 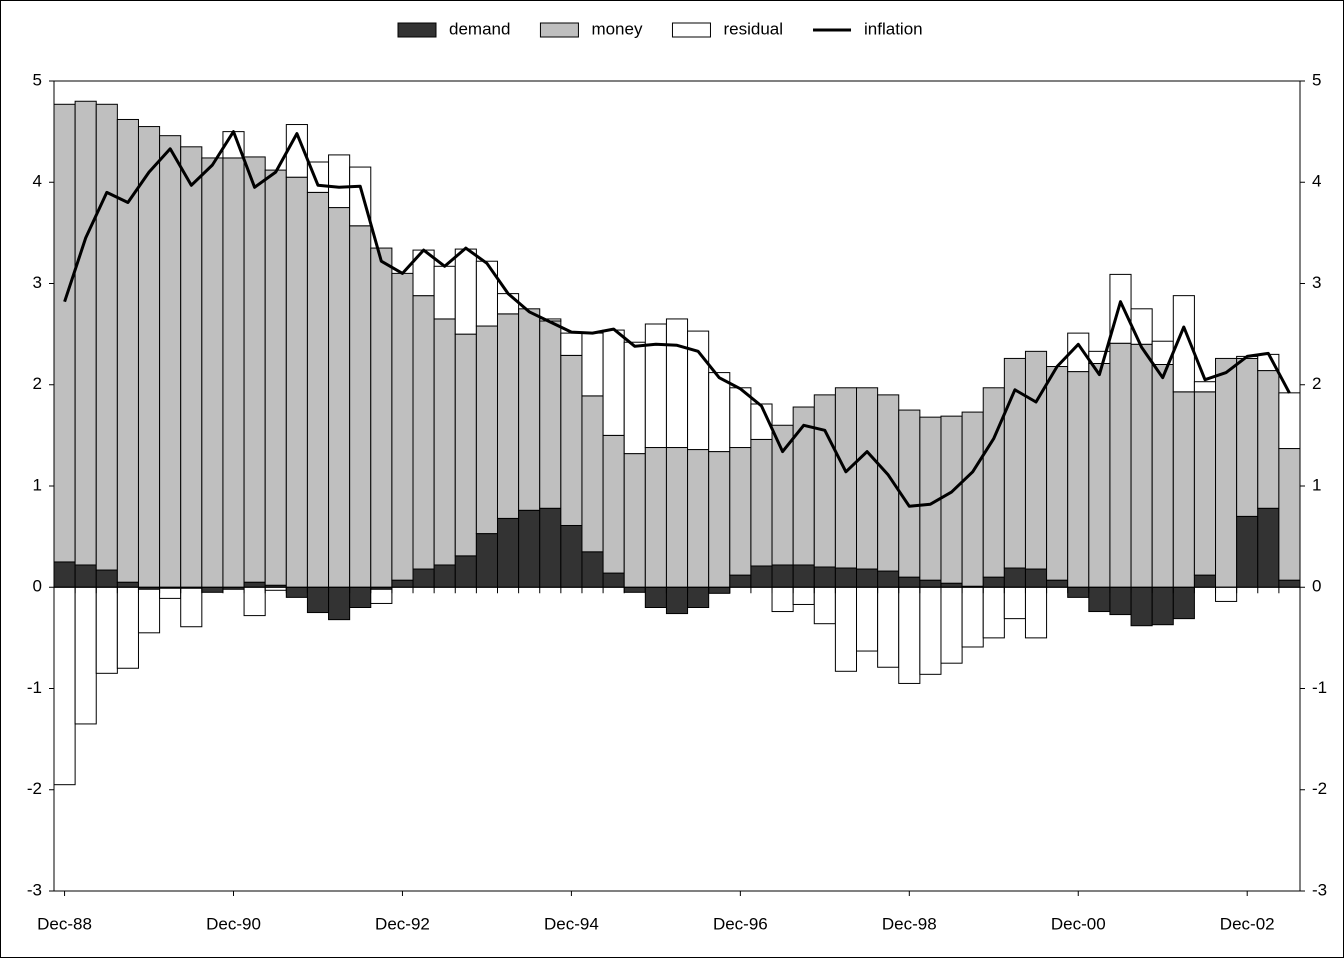 I want to click on legend-label: inflation, so click(x=893, y=28).